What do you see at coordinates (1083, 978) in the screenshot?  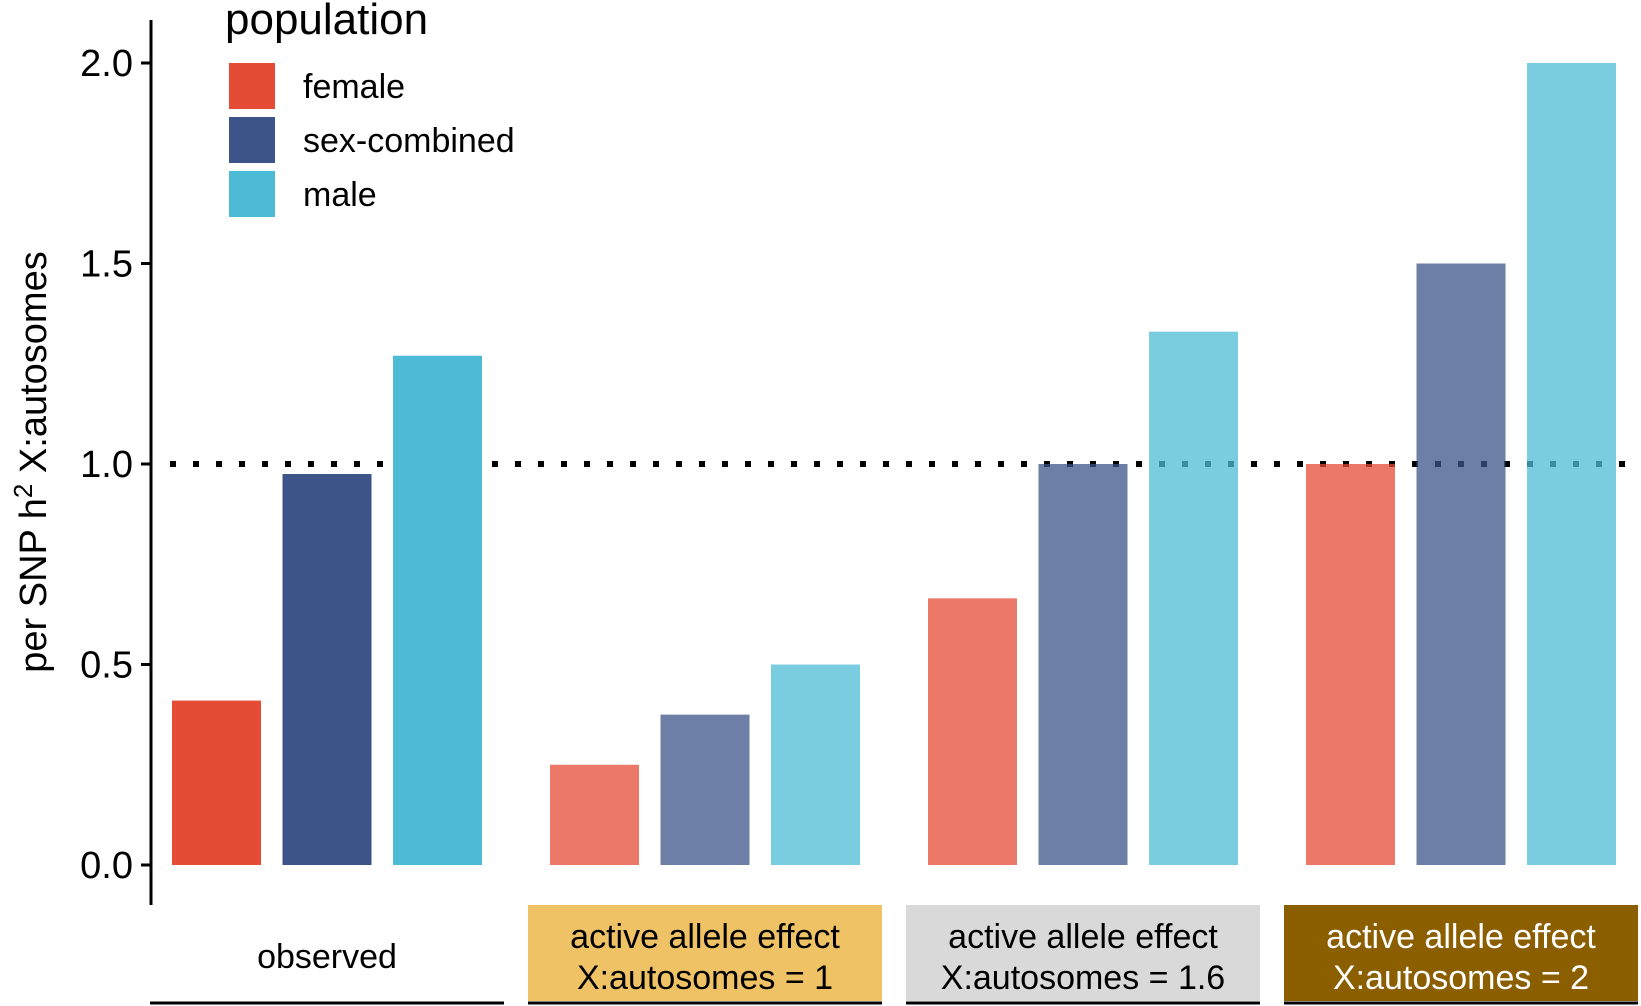 I see `group-label-line-2: X:autosomes = 1.6` at bounding box center [1083, 978].